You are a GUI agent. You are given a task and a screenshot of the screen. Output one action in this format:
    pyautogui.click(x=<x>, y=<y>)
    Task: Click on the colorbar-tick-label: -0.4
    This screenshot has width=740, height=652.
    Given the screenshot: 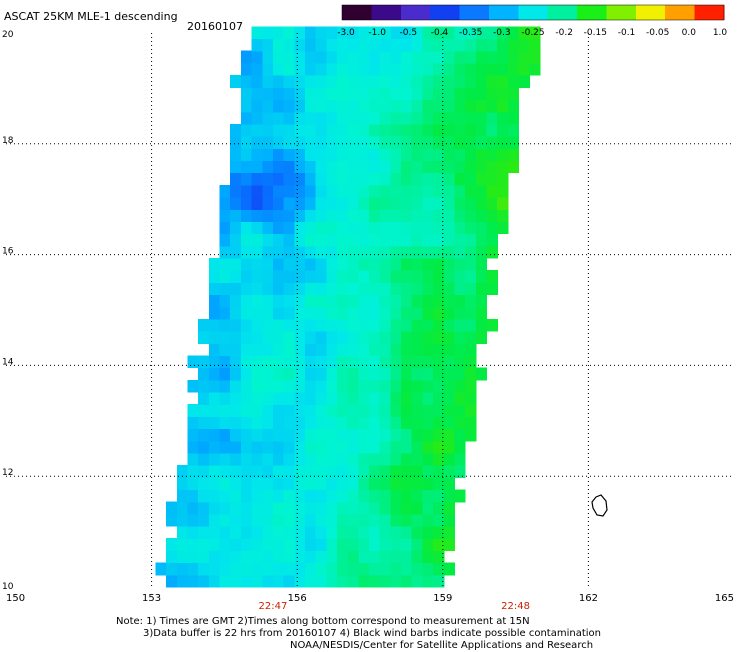 What is the action you would take?
    pyautogui.click(x=440, y=33)
    